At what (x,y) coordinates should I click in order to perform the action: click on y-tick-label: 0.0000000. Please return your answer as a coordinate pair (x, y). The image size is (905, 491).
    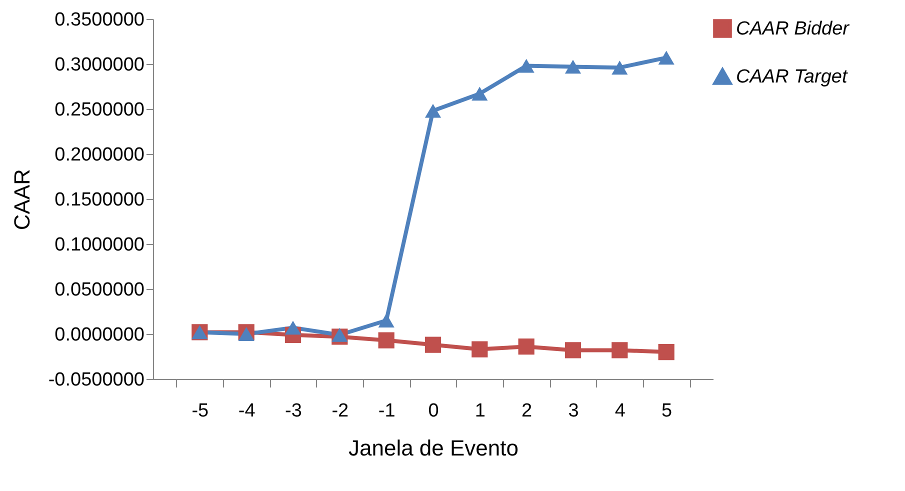
    Looking at the image, I should click on (99, 335).